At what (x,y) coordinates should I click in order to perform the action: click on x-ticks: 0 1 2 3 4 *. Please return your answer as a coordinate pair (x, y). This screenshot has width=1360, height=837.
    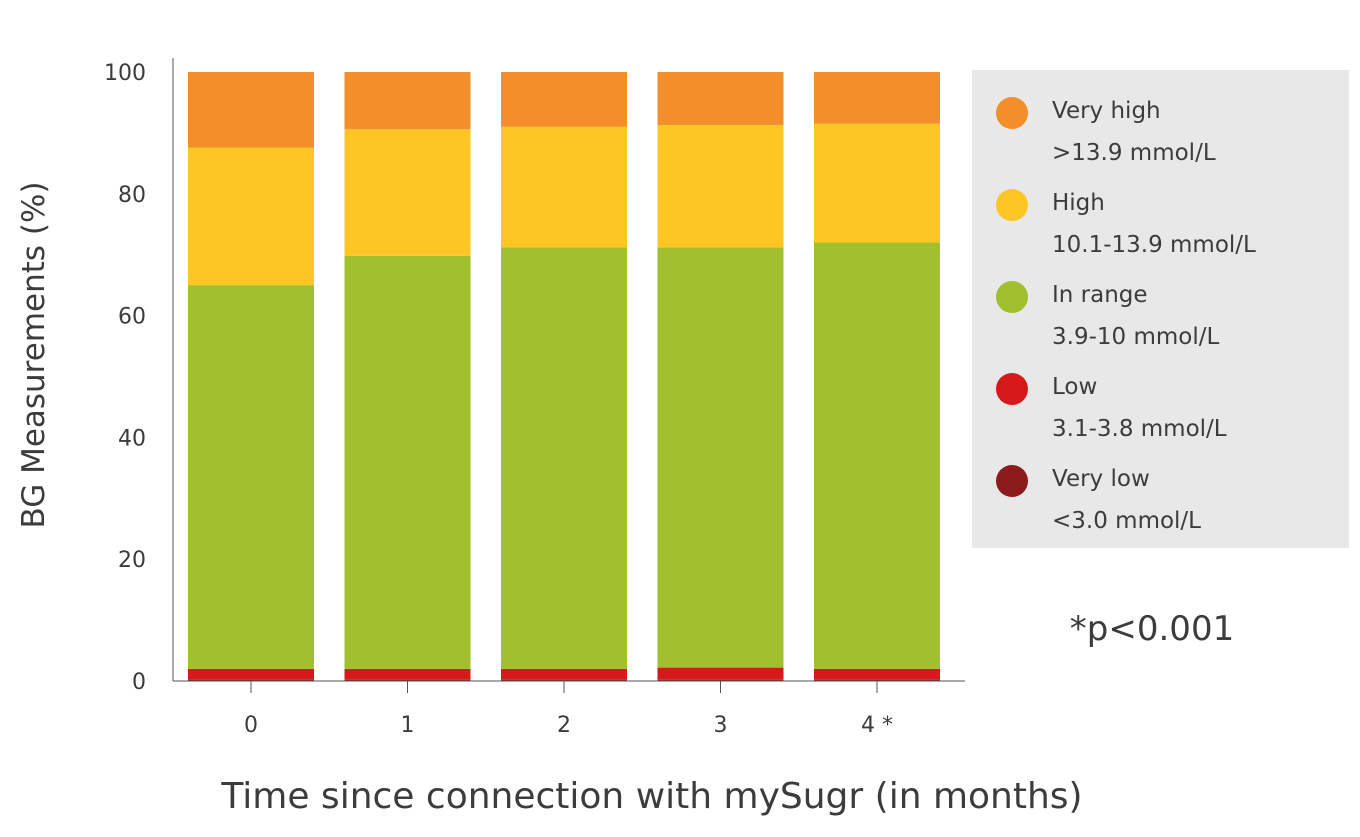
    Looking at the image, I should click on (568, 709).